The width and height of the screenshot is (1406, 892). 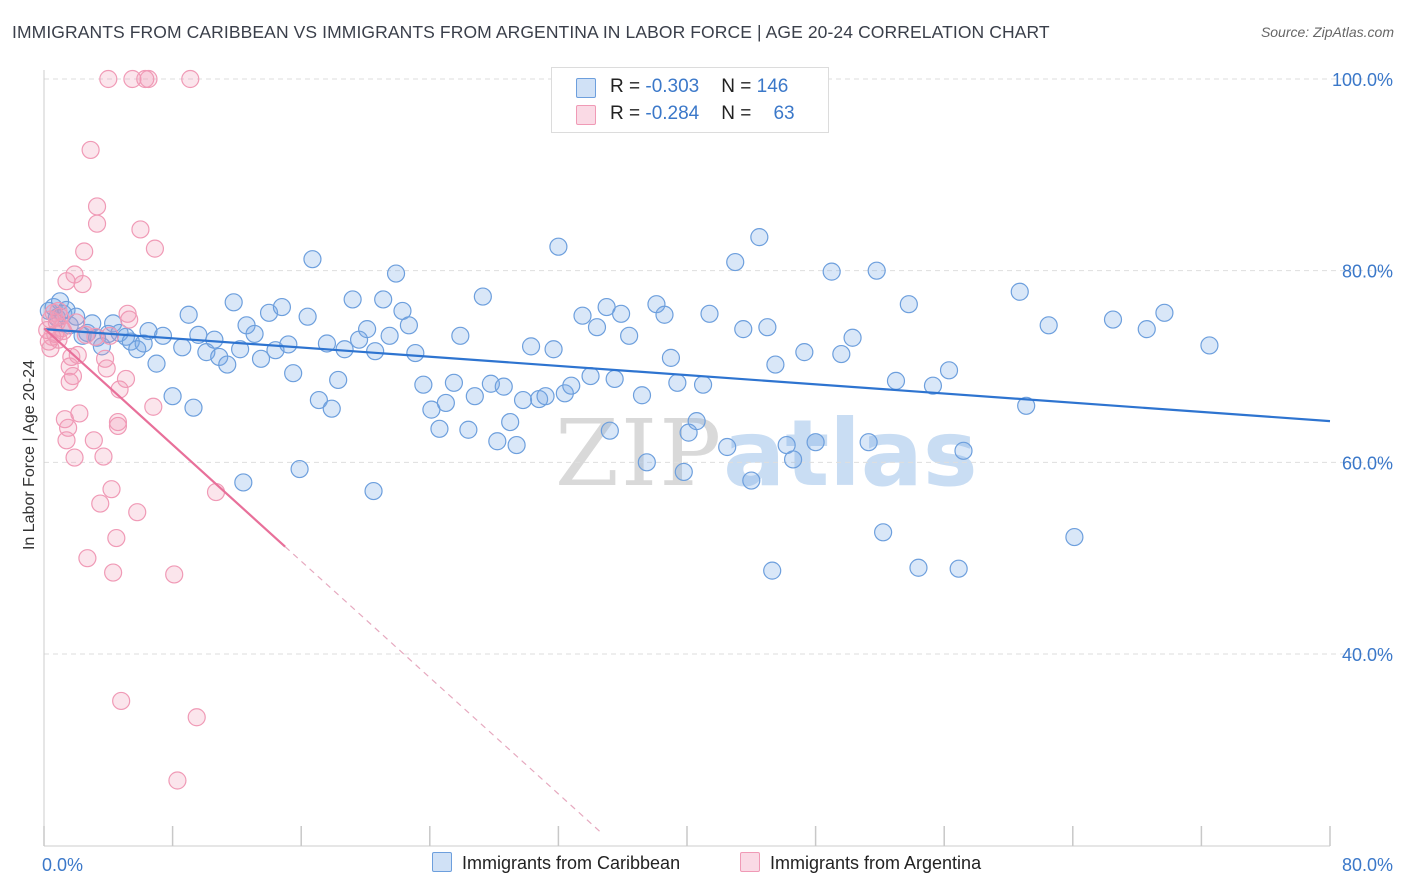 I want to click on bottom-legend-caribbean: Immigrants from Caribbean, so click(x=556, y=863).